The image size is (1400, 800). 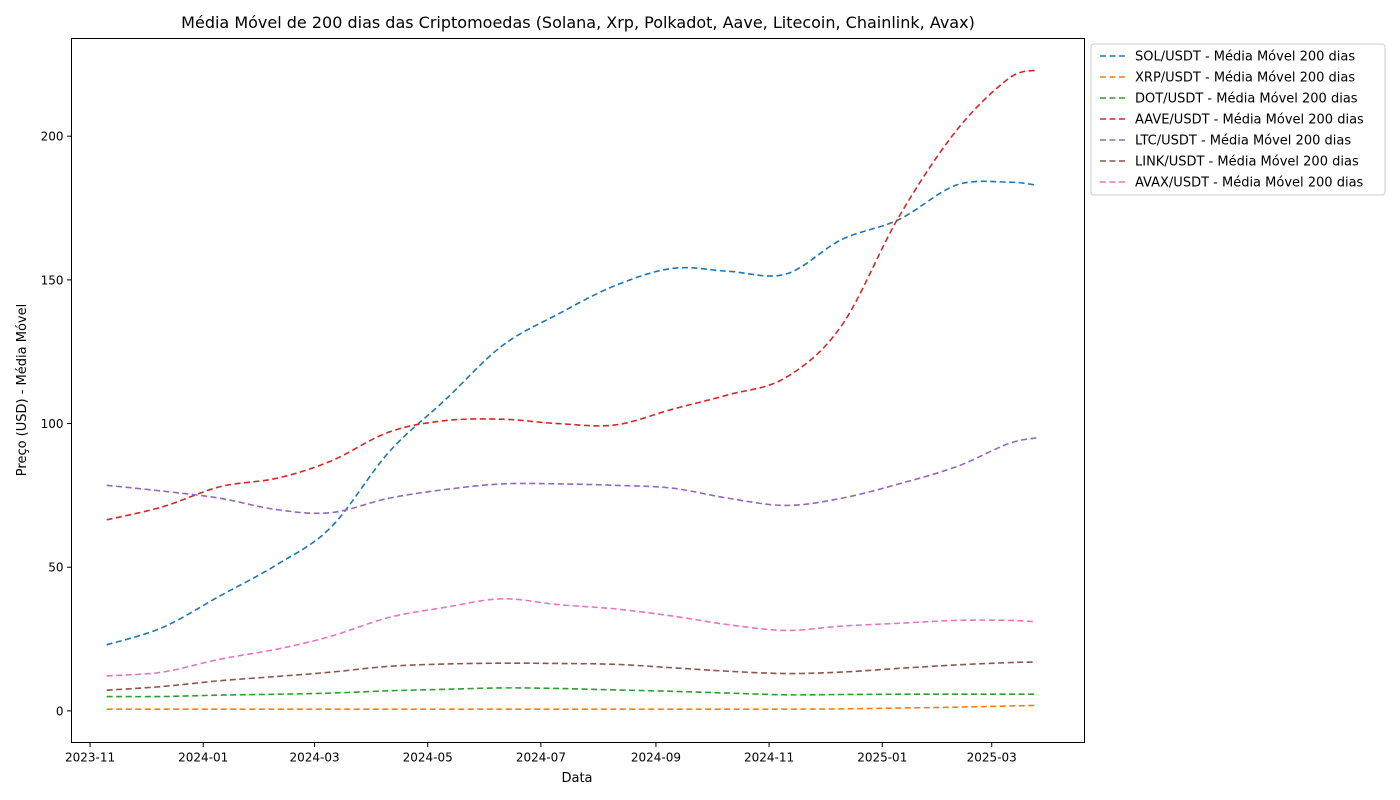 I want to click on y-tick-label: 150, so click(x=52, y=280).